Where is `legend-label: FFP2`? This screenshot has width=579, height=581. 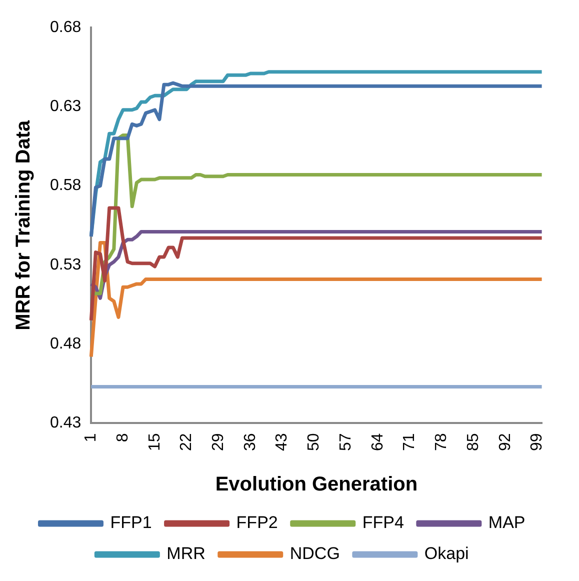
legend-label: FFP2 is located at coordinates (257, 522).